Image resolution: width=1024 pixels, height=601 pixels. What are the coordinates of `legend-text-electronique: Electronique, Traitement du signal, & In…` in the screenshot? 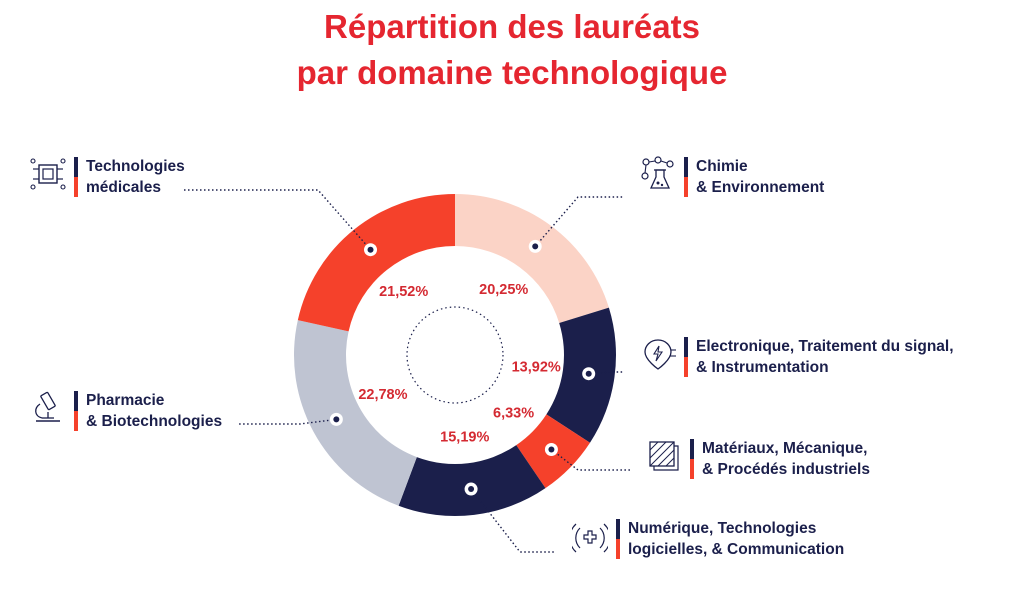 It's located at (825, 357).